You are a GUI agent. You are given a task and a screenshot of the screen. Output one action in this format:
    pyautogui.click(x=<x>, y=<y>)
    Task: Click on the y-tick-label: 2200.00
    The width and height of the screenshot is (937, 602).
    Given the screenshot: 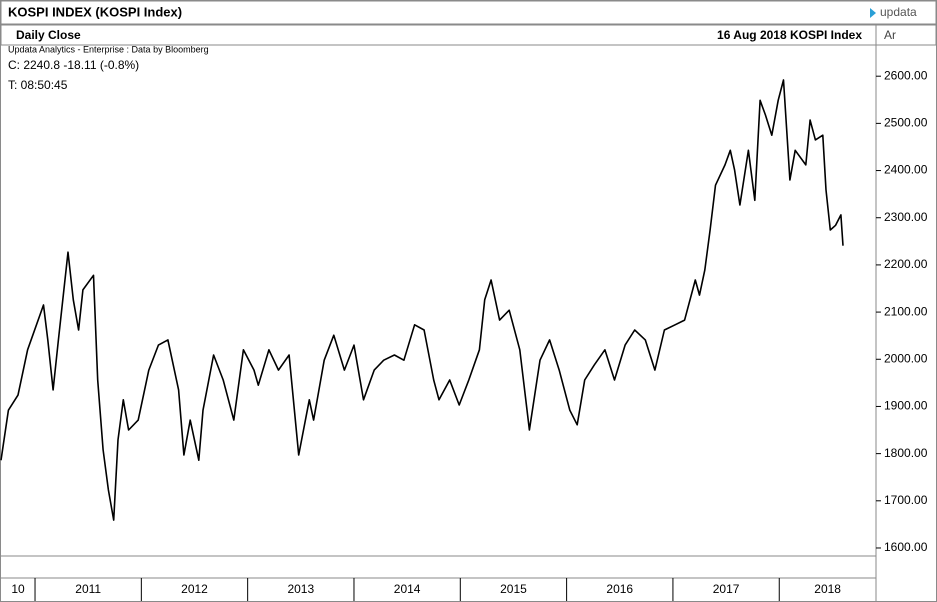 What is the action you would take?
    pyautogui.click(x=906, y=264)
    